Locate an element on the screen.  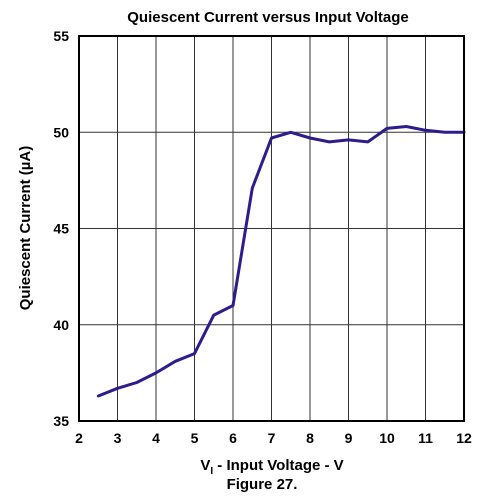
x-tick-label: 9 is located at coordinates (349, 438).